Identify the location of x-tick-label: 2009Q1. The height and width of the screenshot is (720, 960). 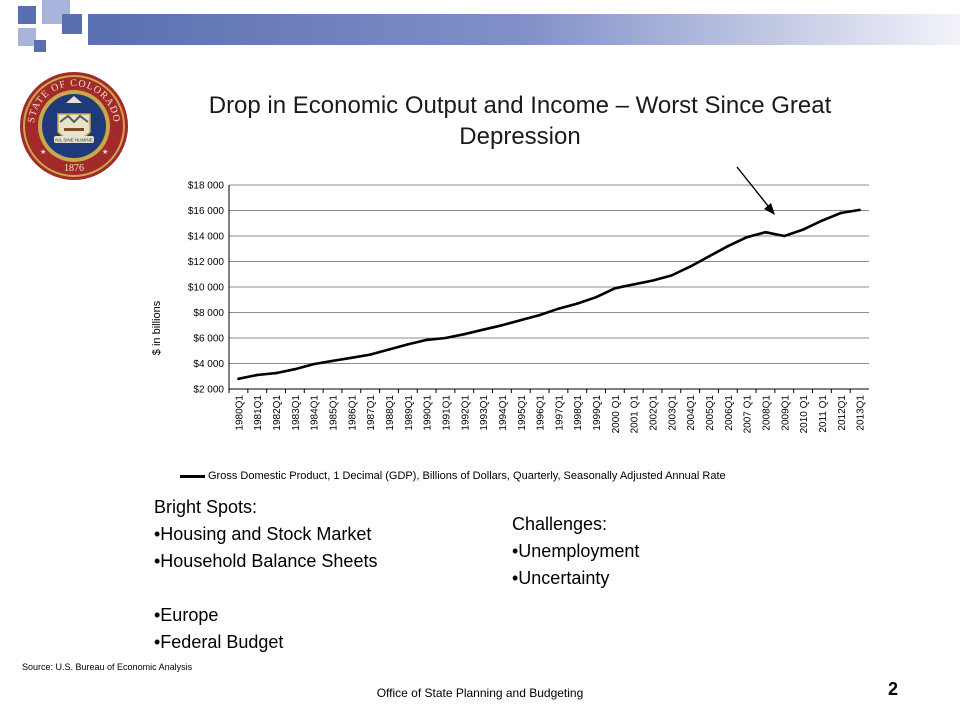
(785, 413).